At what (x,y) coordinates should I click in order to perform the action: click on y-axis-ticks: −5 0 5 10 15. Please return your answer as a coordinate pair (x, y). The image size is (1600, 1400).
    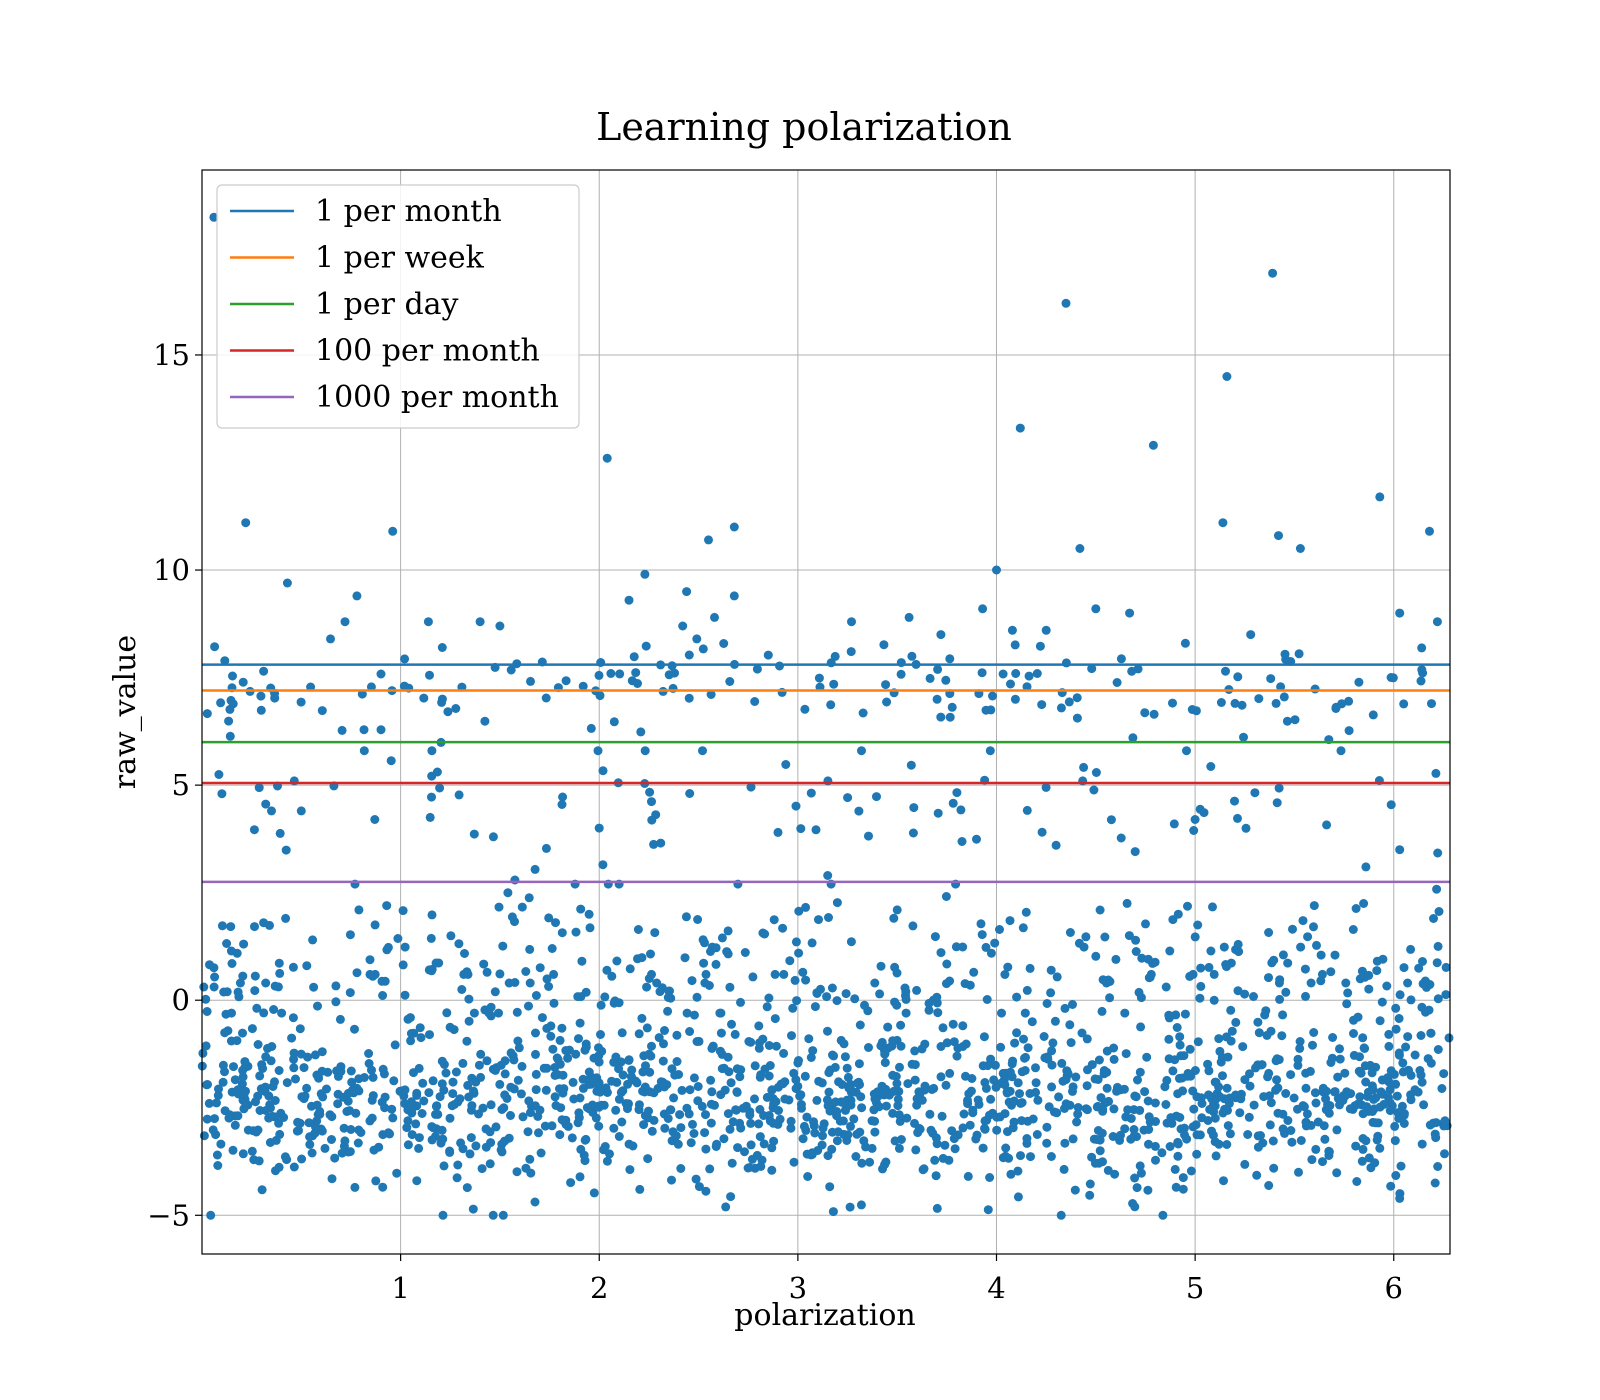
    Looking at the image, I should click on (174, 785).